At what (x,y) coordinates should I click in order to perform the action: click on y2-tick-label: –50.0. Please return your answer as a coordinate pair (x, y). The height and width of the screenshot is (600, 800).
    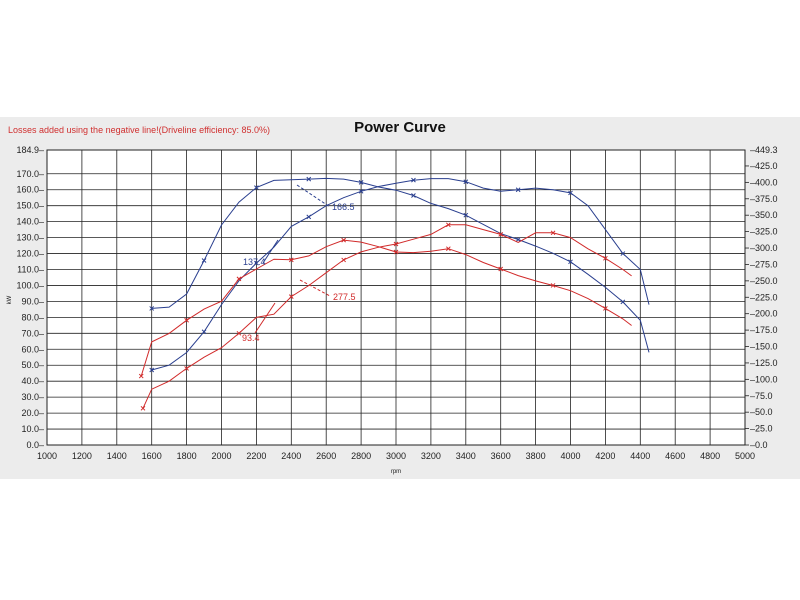
    Looking at the image, I should click on (761, 412).